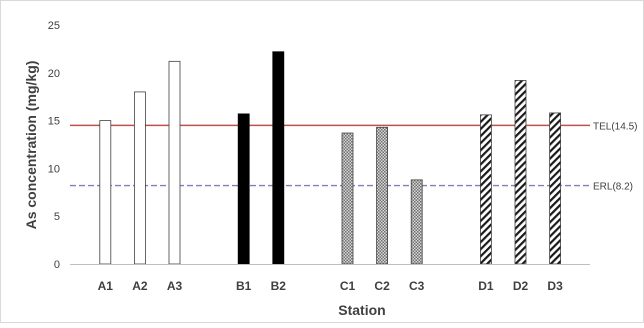 The height and width of the screenshot is (328, 644). What do you see at coordinates (555, 286) in the screenshot?
I see `x-tick-label: D3` at bounding box center [555, 286].